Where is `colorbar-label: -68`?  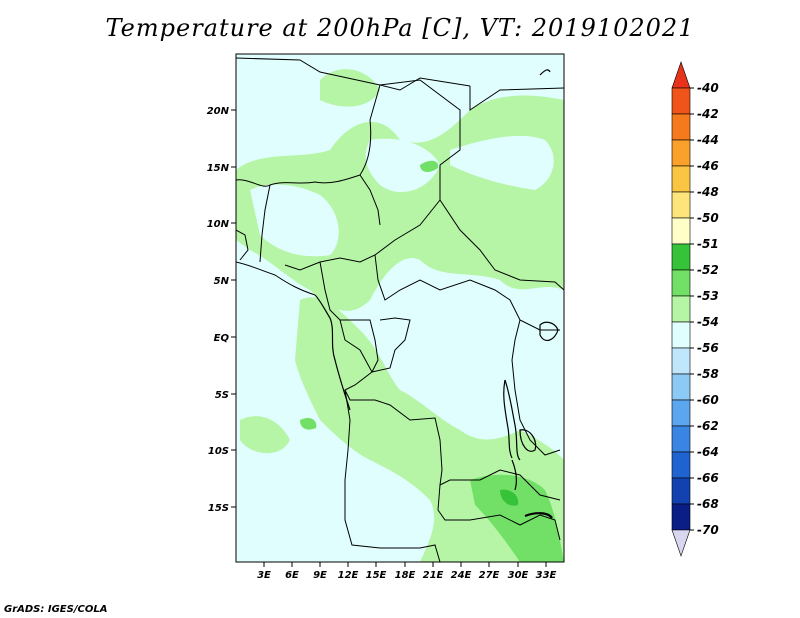
colorbar-label: -68 is located at coordinates (708, 504).